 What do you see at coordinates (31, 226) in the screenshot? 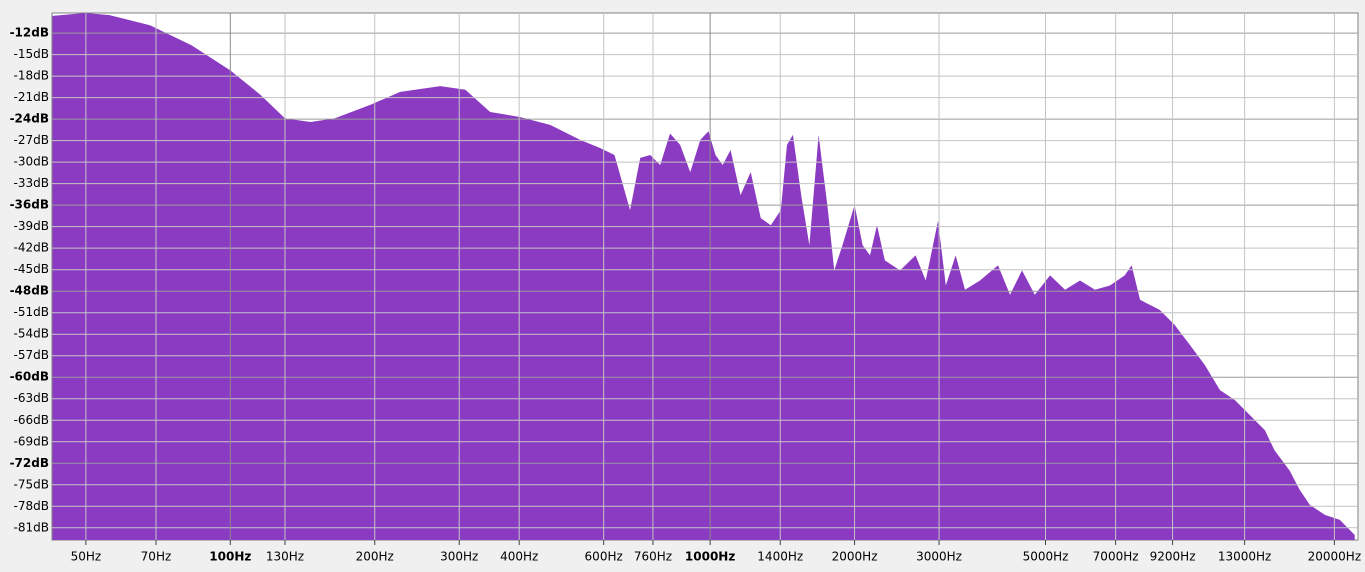
I see `y-tick-label: -39dB` at bounding box center [31, 226].